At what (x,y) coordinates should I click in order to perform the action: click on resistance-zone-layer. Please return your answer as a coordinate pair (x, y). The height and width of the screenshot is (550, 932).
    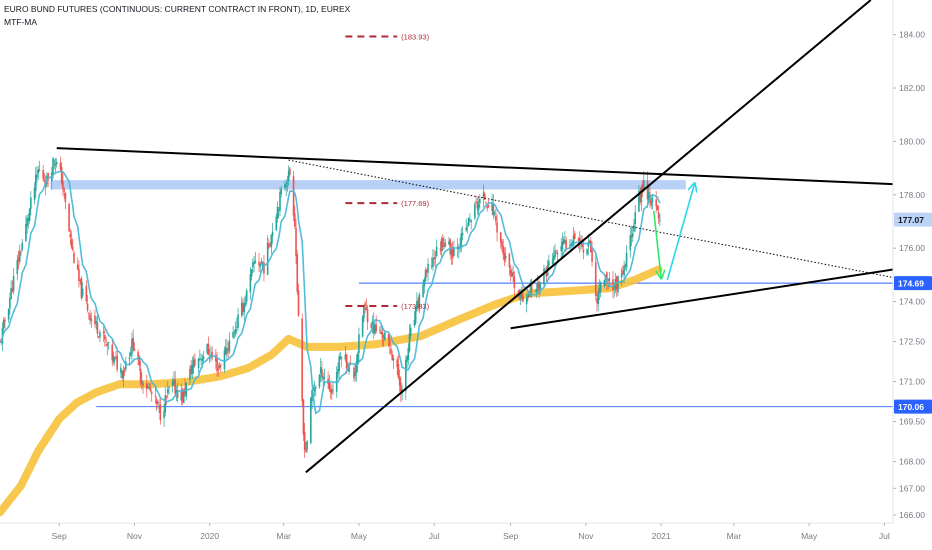
    Looking at the image, I should click on (368, 185).